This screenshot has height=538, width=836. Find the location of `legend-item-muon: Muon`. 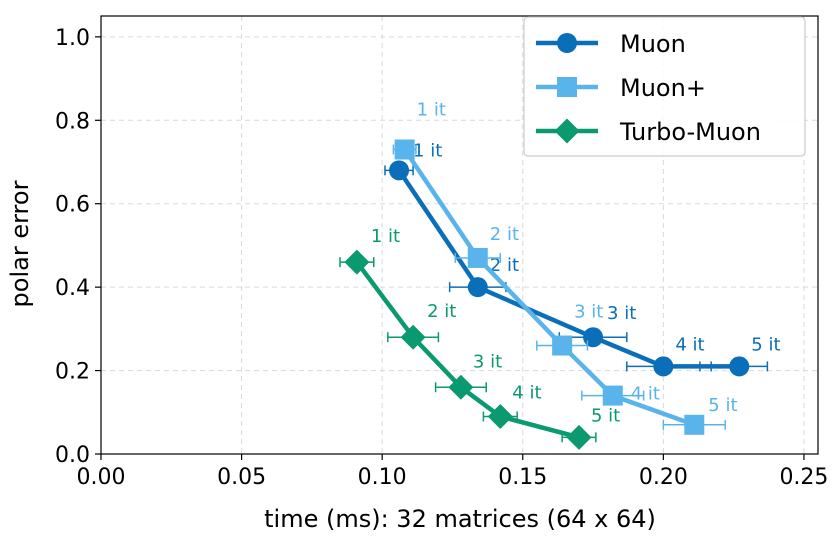

legend-item-muon: Muon is located at coordinates (611, 44).